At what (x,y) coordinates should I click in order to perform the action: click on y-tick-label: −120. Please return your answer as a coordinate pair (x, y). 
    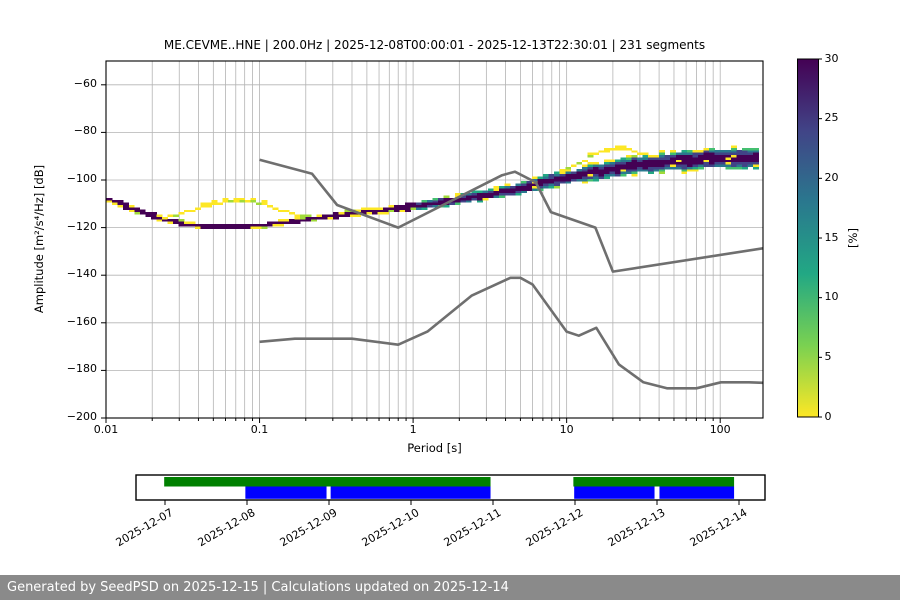
    Looking at the image, I should click on (81, 226).